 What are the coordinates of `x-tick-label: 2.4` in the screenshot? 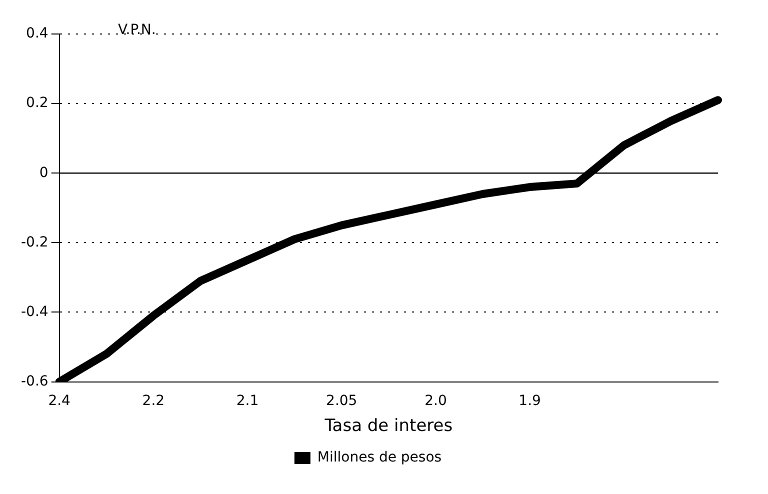 It's located at (59, 400).